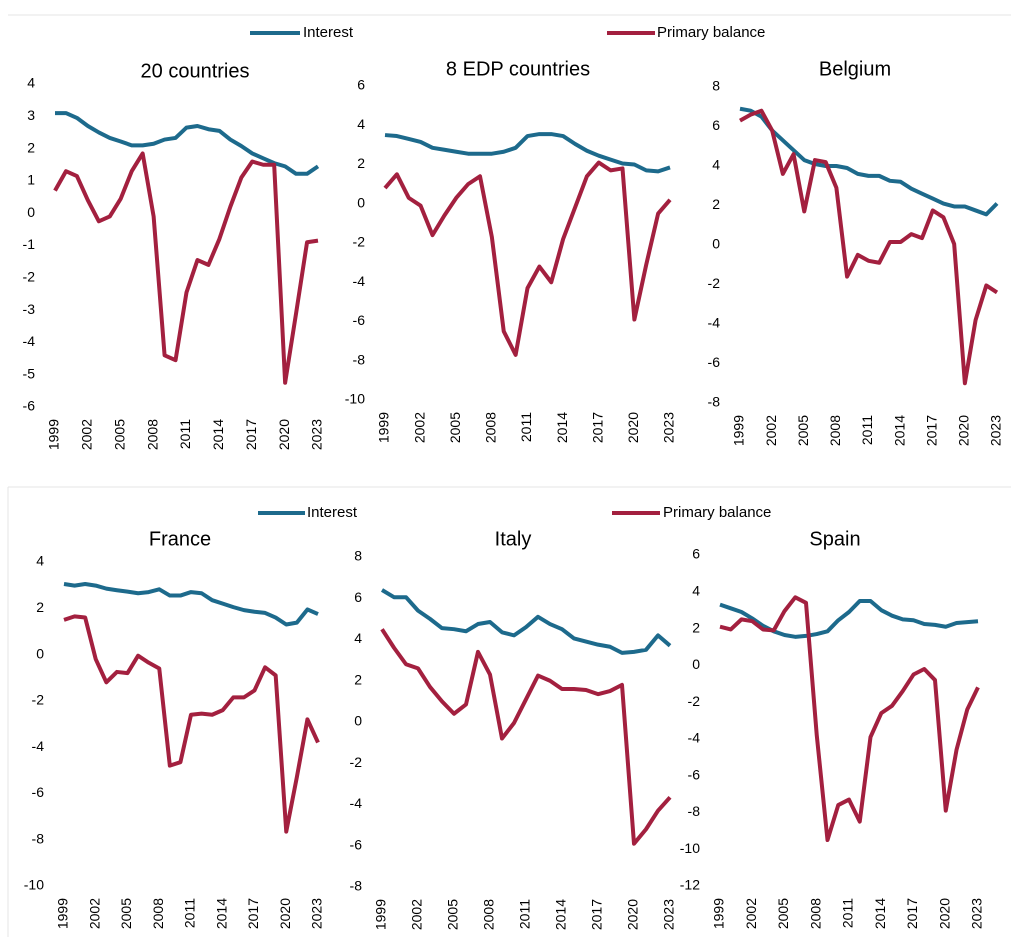 This screenshot has height=937, width=1011. What do you see at coordinates (31, 180) in the screenshot?
I see `y-tick-label: 1` at bounding box center [31, 180].